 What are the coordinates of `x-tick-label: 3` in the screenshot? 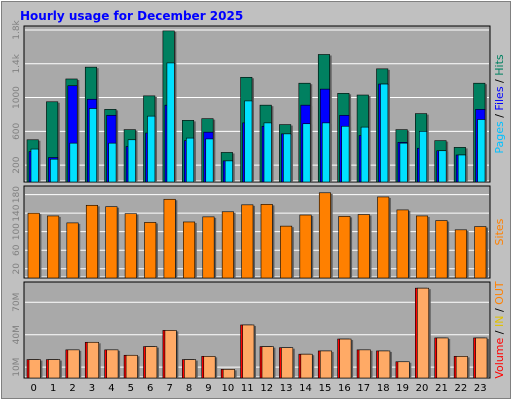 It's located at (92, 388).